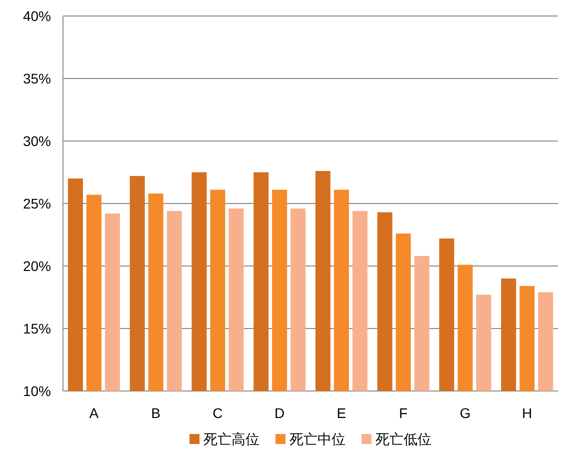 The height and width of the screenshot is (454, 565). Describe the element at coordinates (36, 328) in the screenshot. I see `y-tick-label: 15%` at that location.